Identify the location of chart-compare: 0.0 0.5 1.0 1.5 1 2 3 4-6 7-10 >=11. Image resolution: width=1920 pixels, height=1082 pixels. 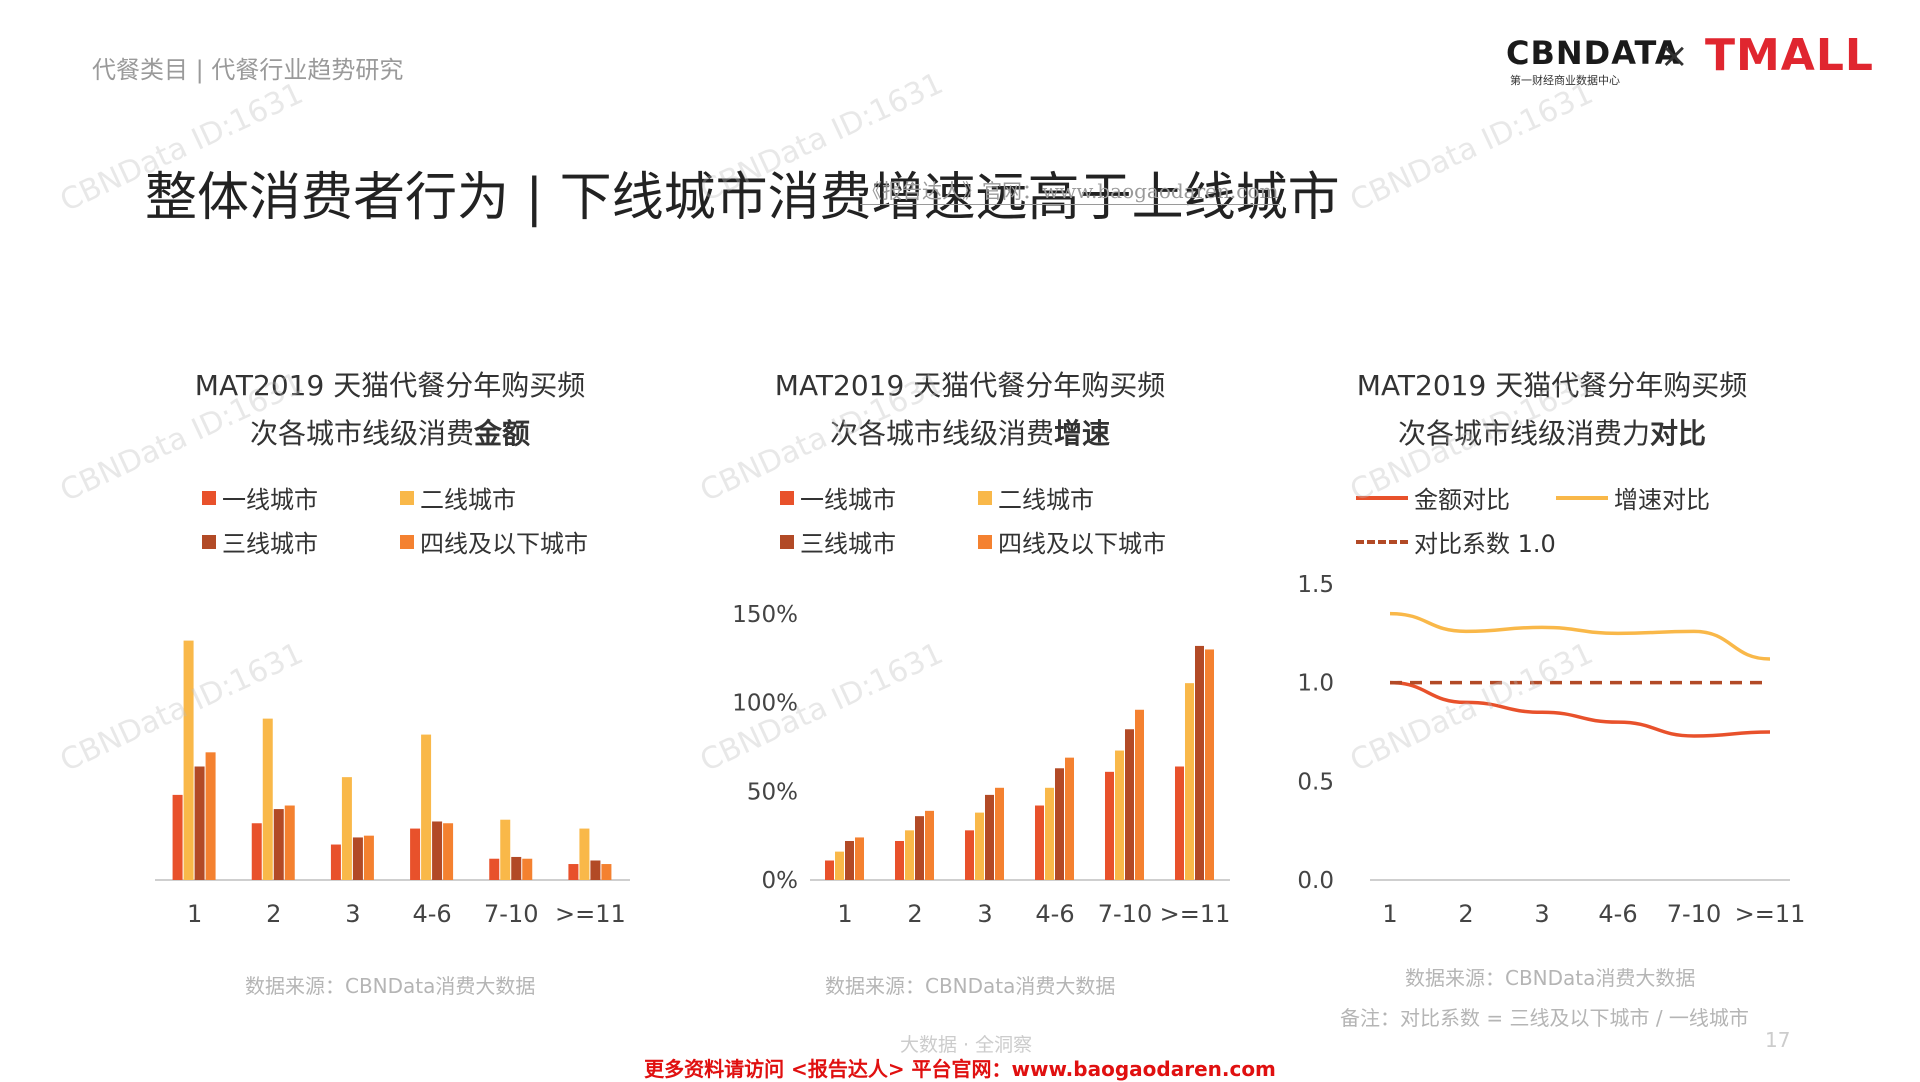
(1551, 750).